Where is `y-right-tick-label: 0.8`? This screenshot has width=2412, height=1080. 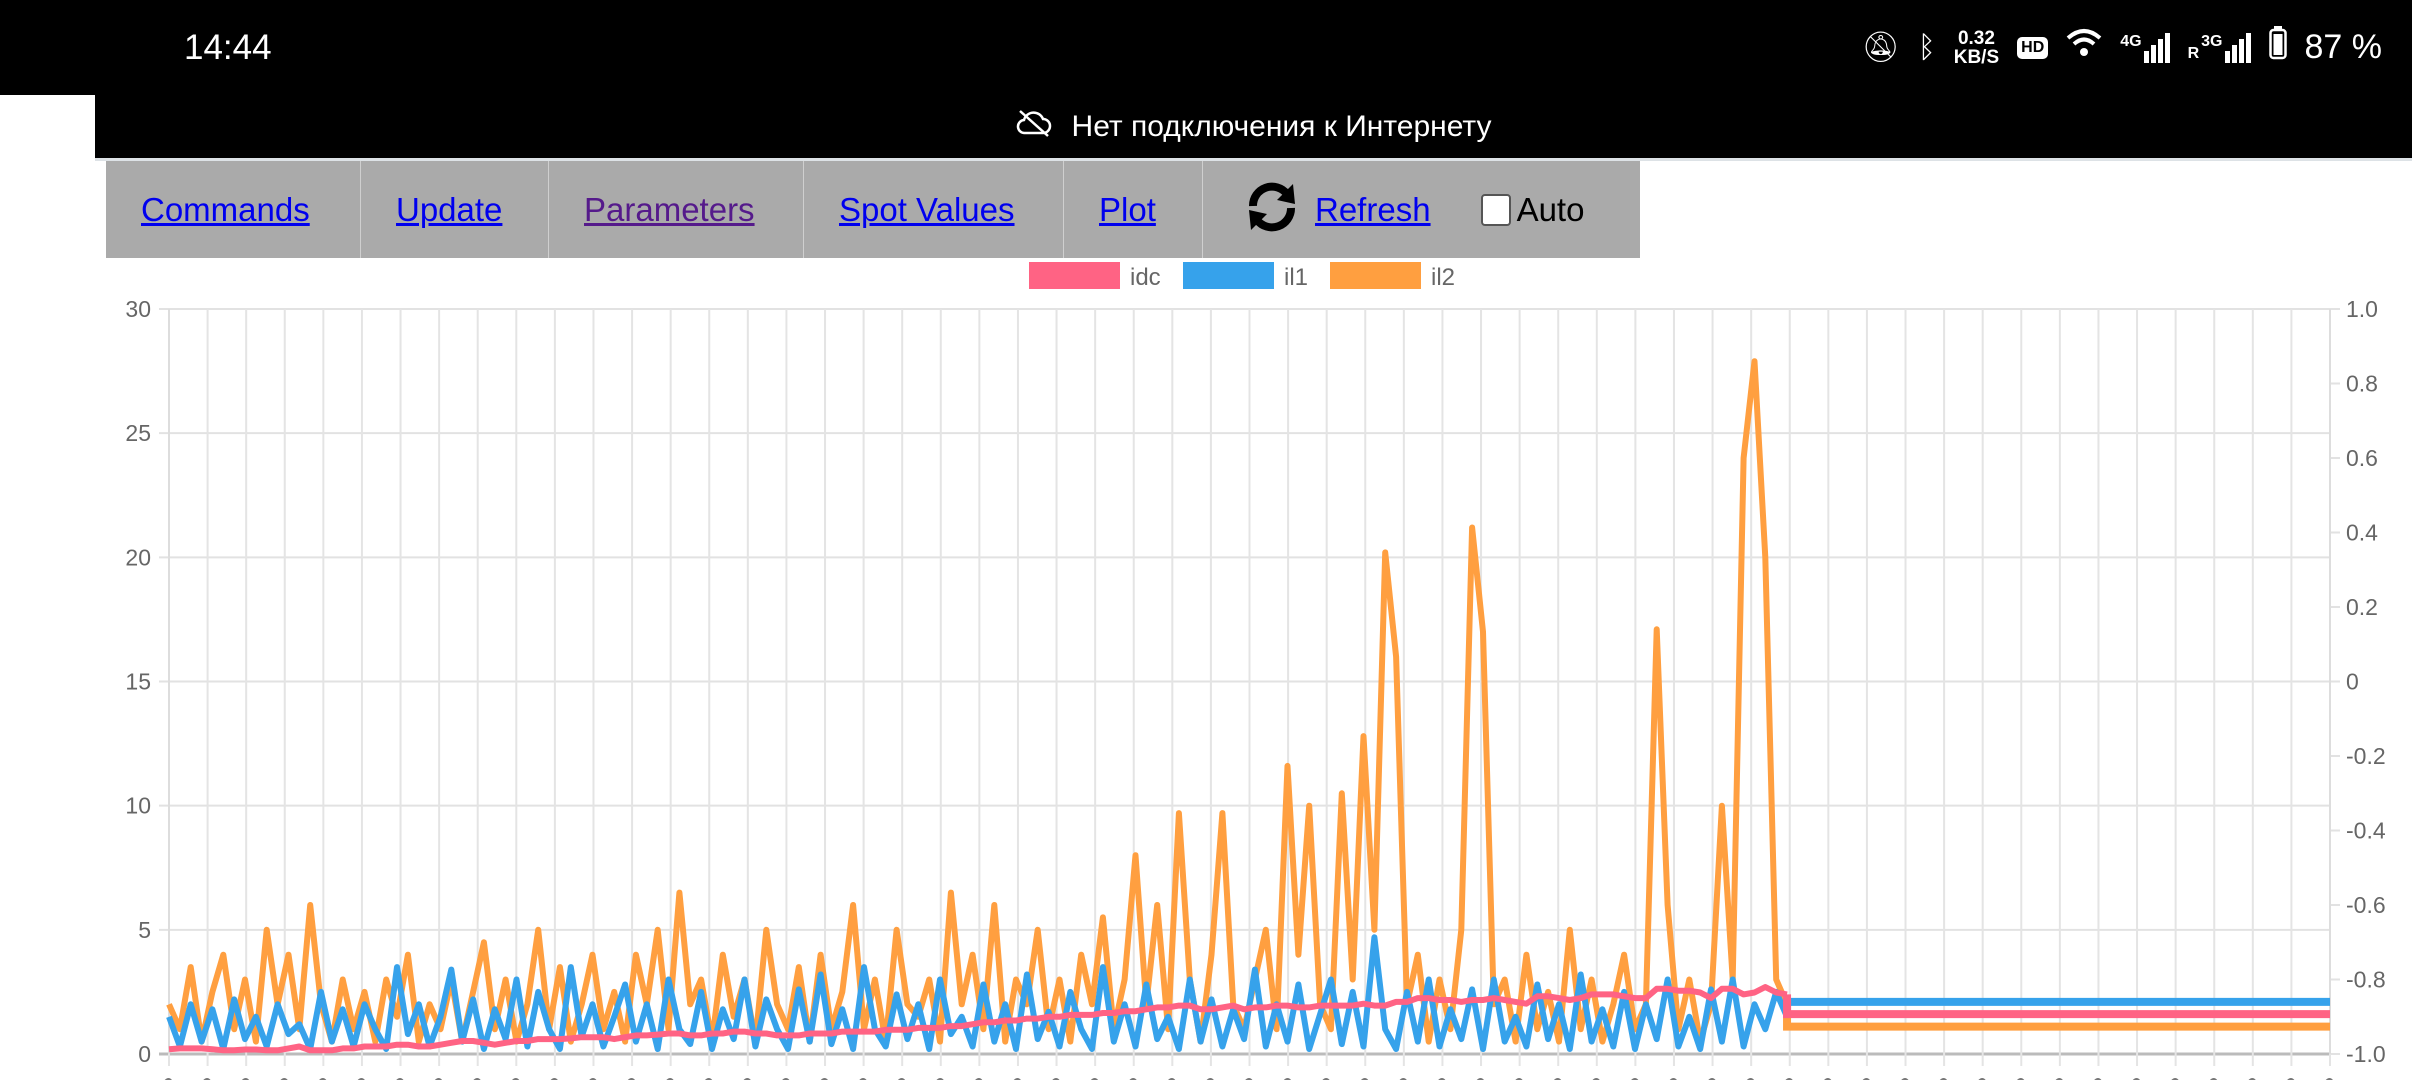 y-right-tick-label: 0.8 is located at coordinates (2362, 384).